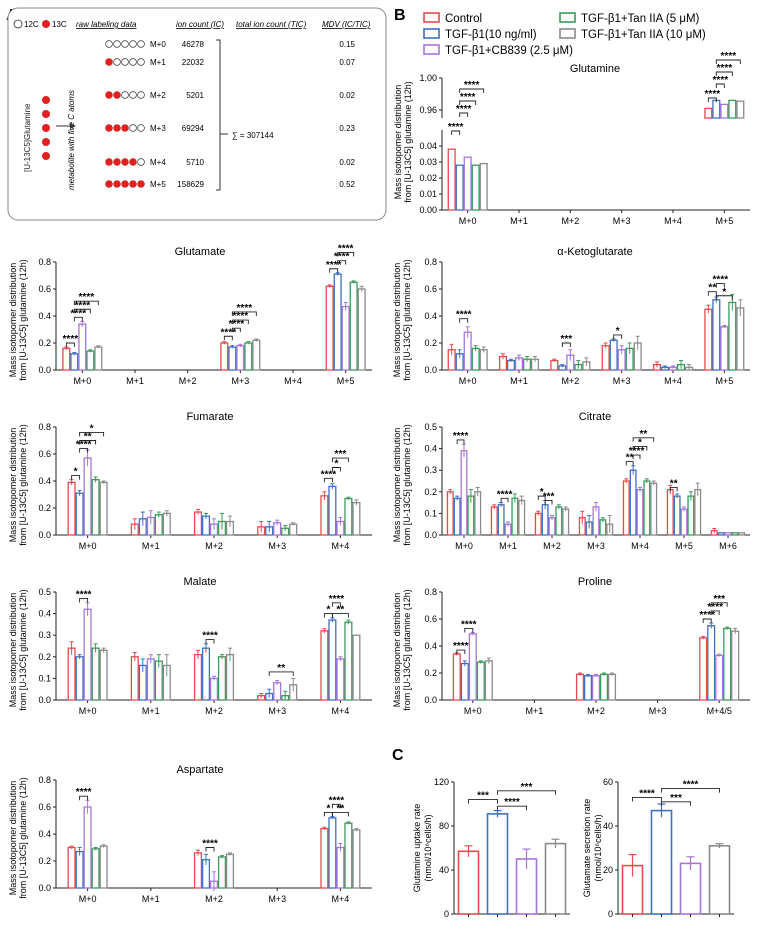 The image size is (764, 947). What do you see at coordinates (158, 44) in the screenshot?
I see `isotopomer-label: M+0` at bounding box center [158, 44].